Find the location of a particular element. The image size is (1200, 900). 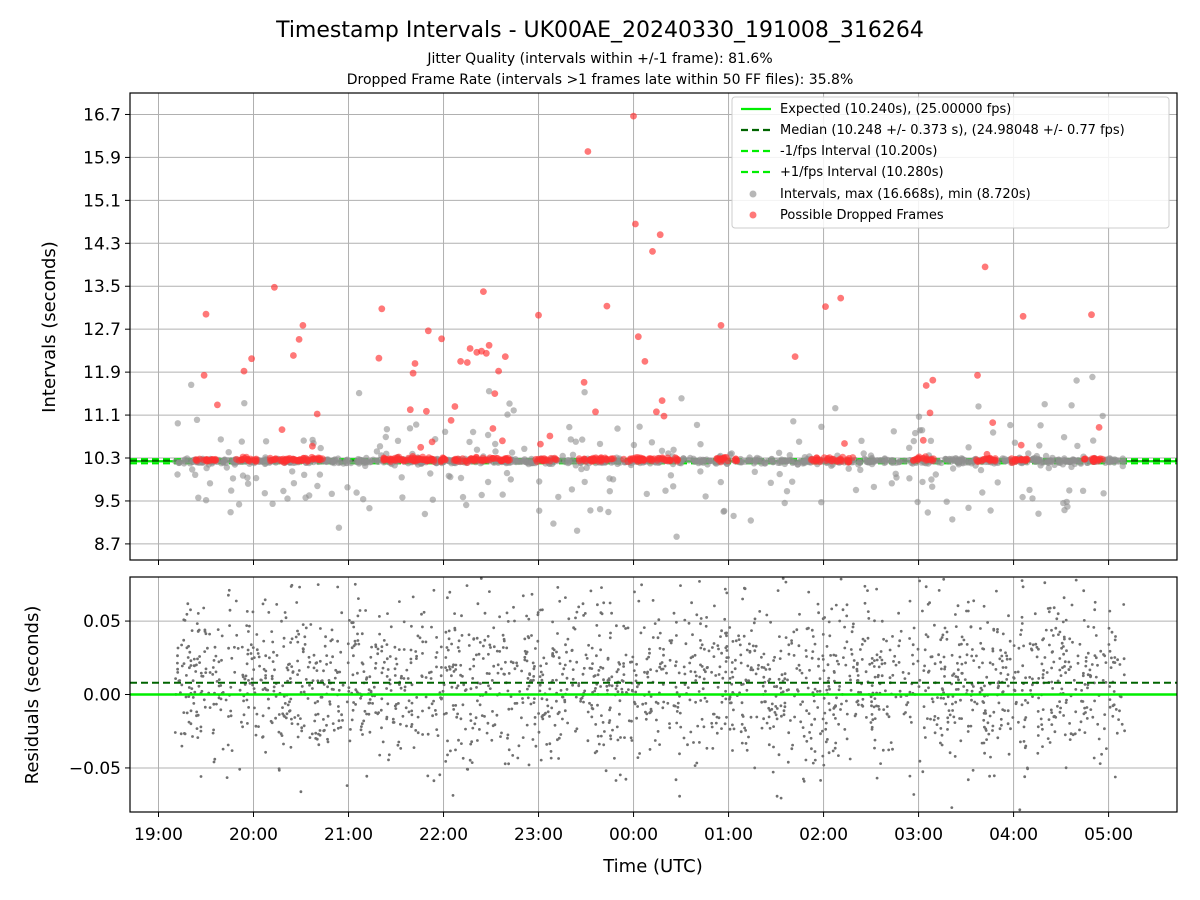

x-tick-label: 23:00 is located at coordinates (538, 835).